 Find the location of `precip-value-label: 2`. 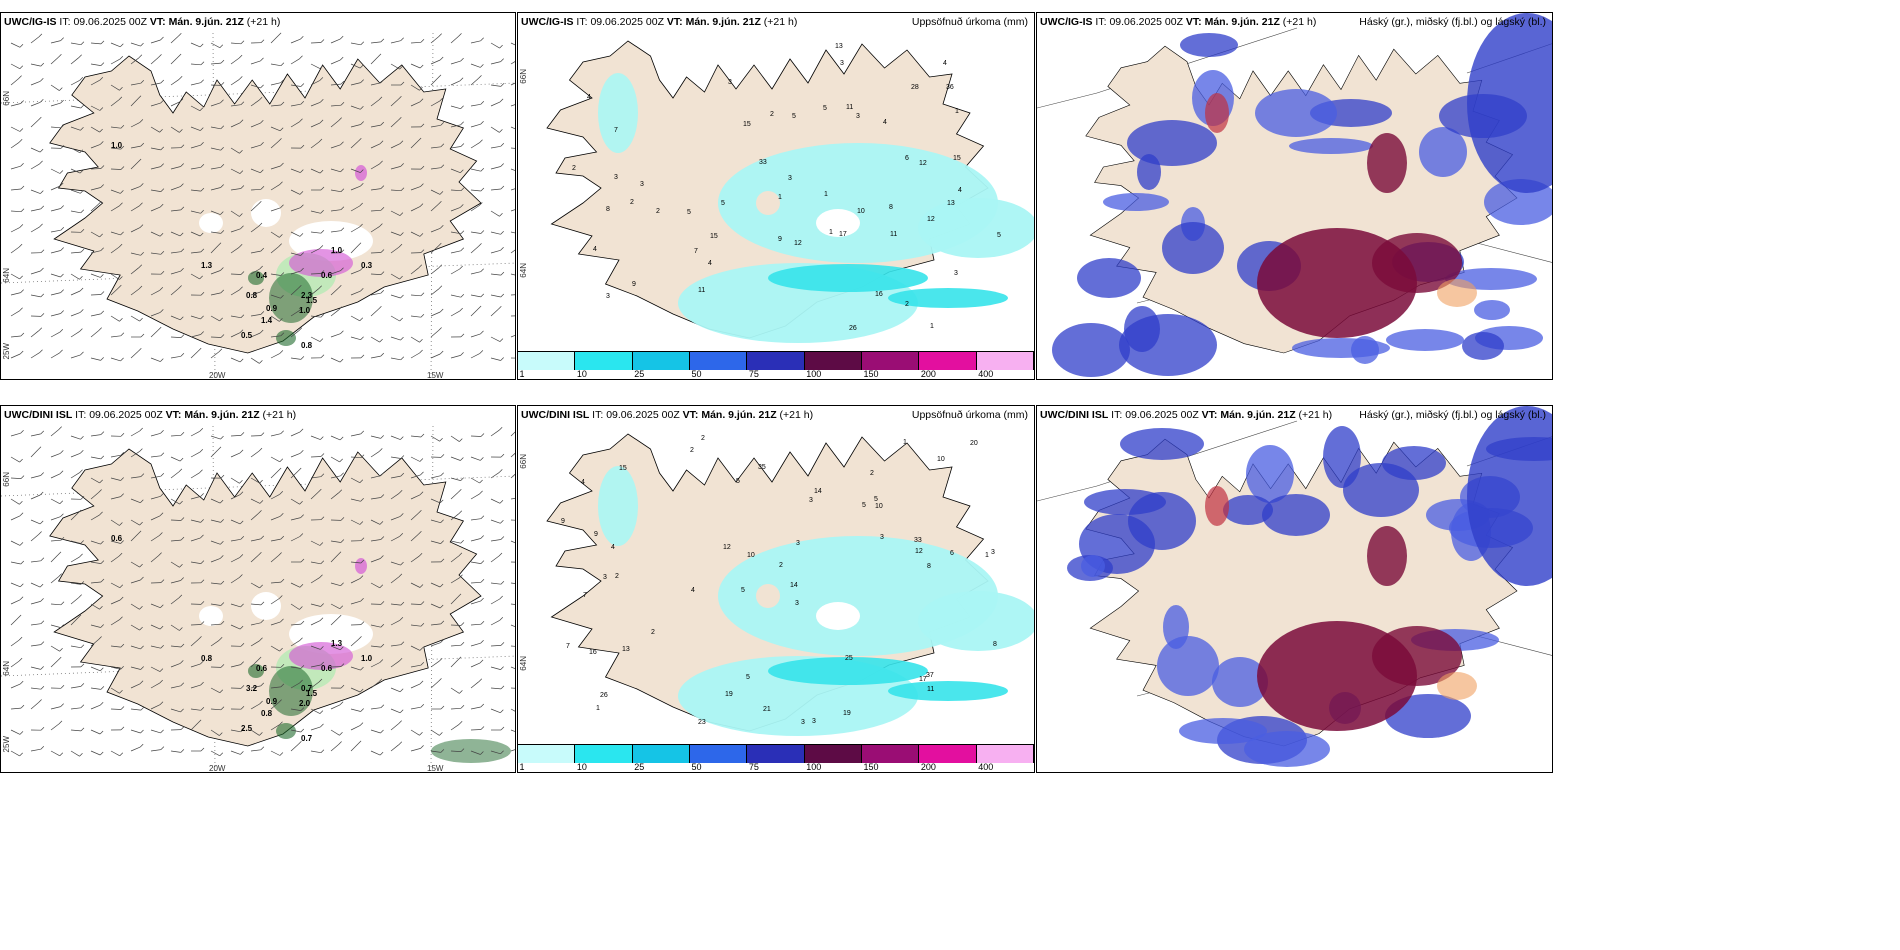

precip-value-label: 2 is located at coordinates (653, 632).